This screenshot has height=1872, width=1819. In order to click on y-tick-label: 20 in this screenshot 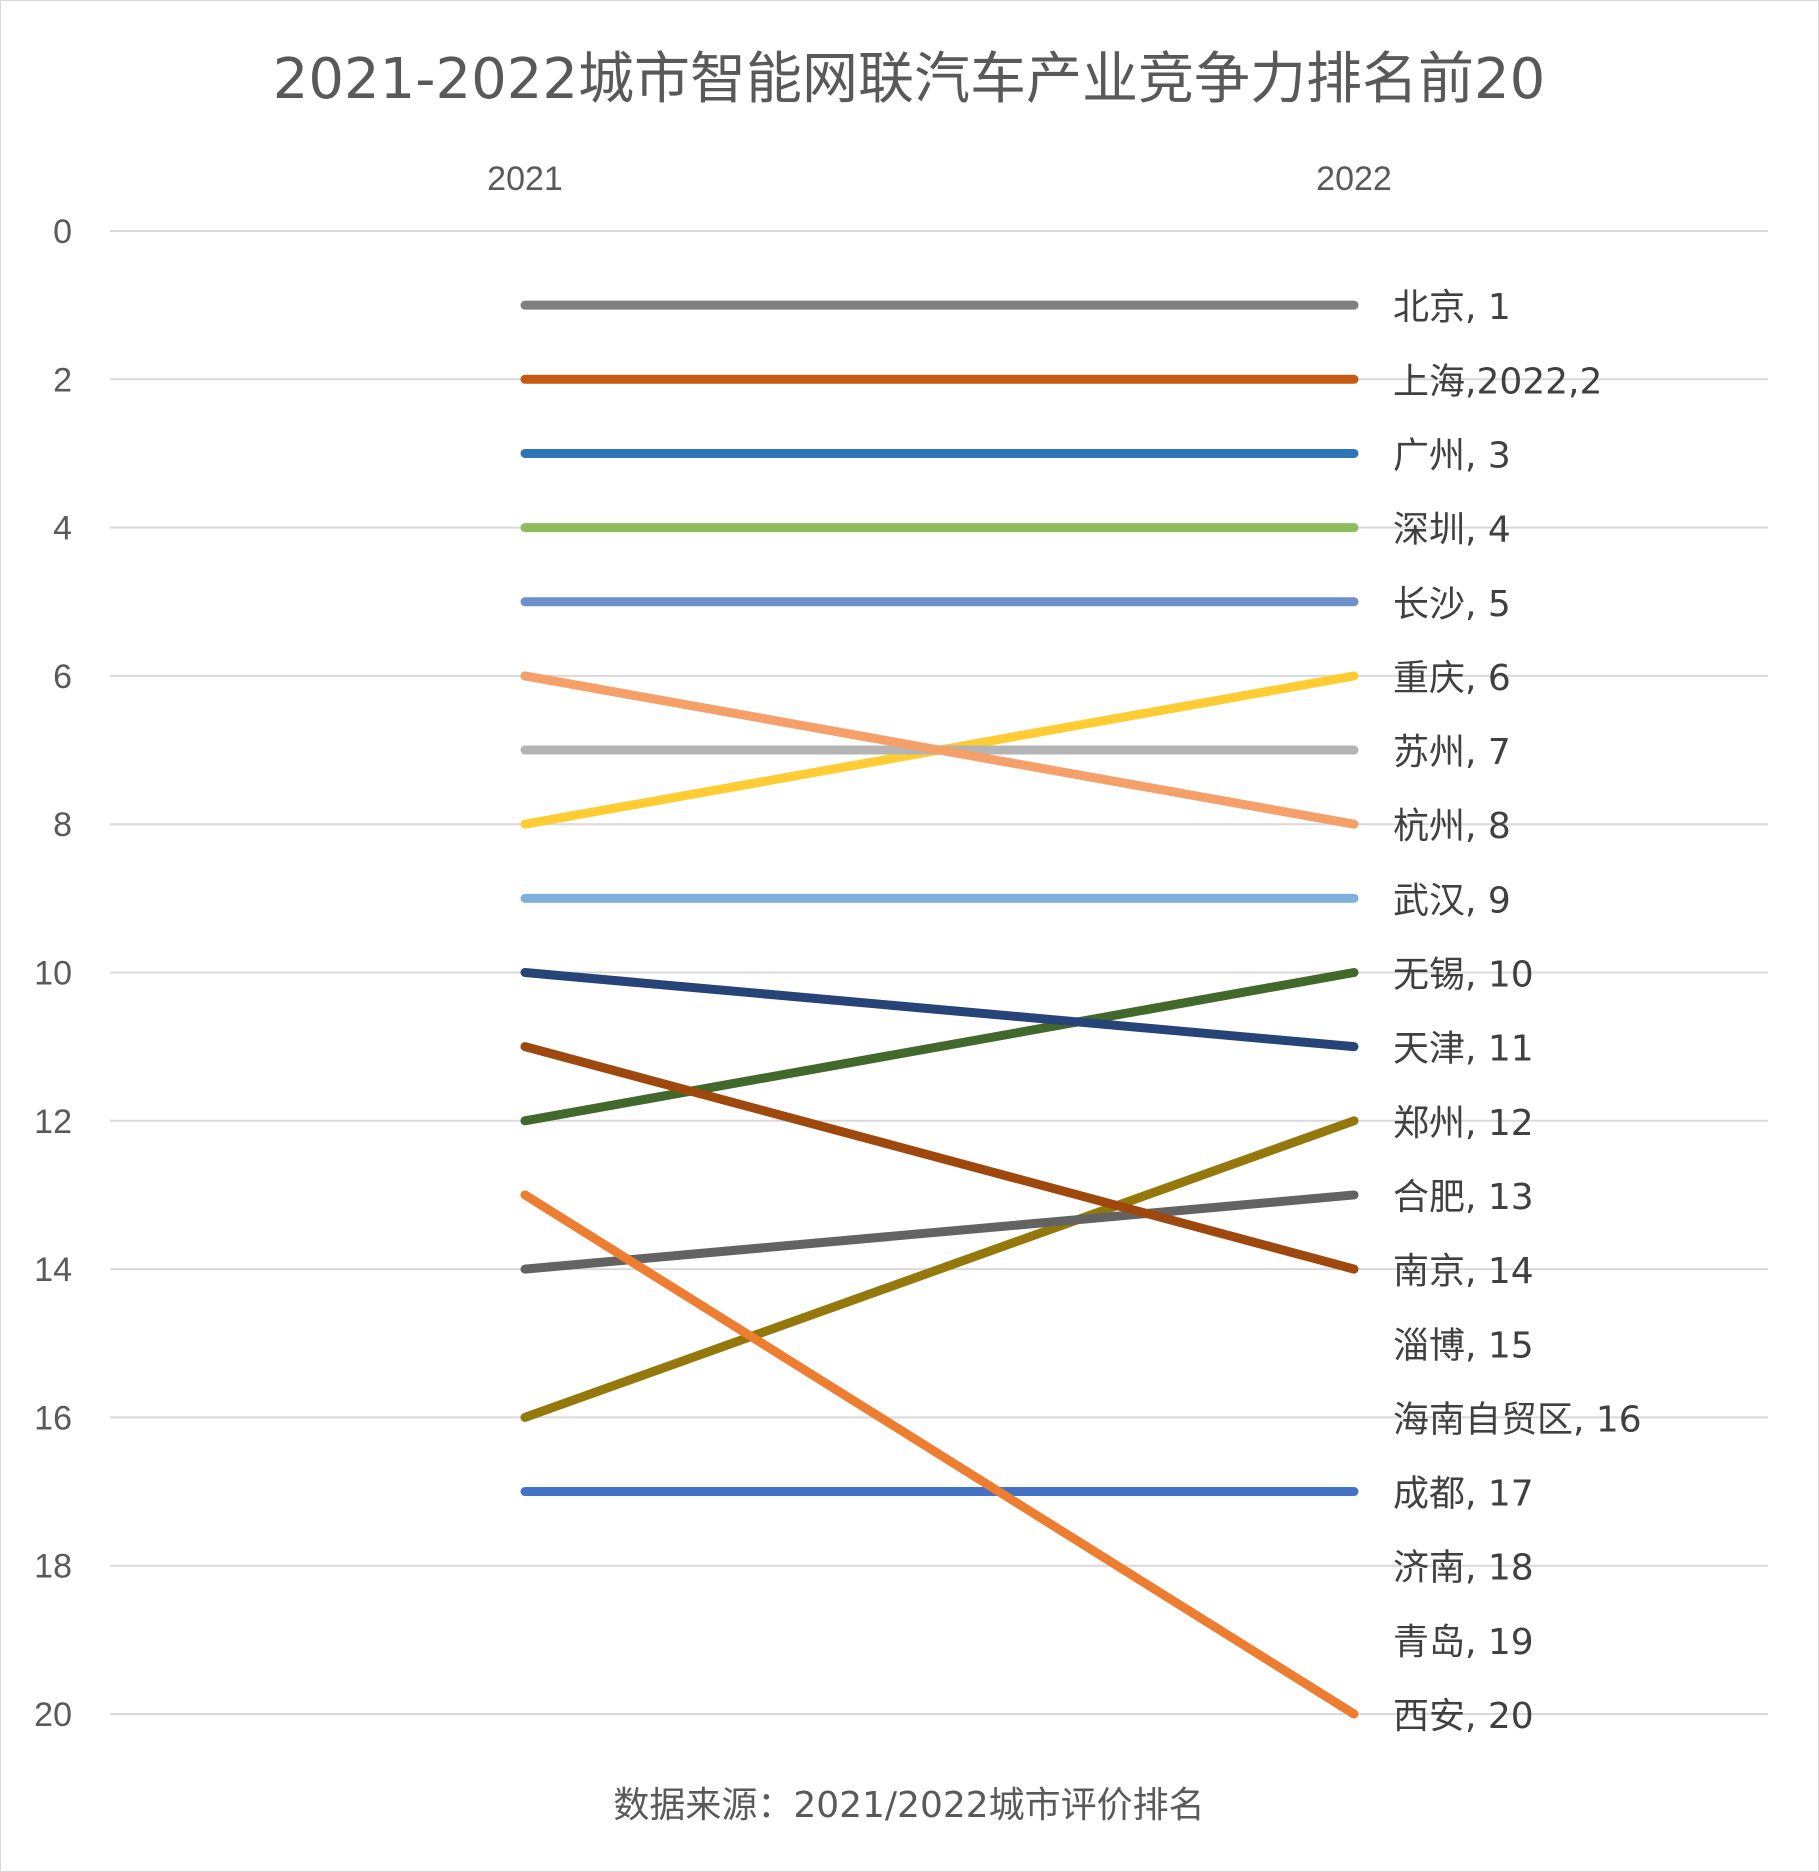, I will do `click(53, 1715)`.